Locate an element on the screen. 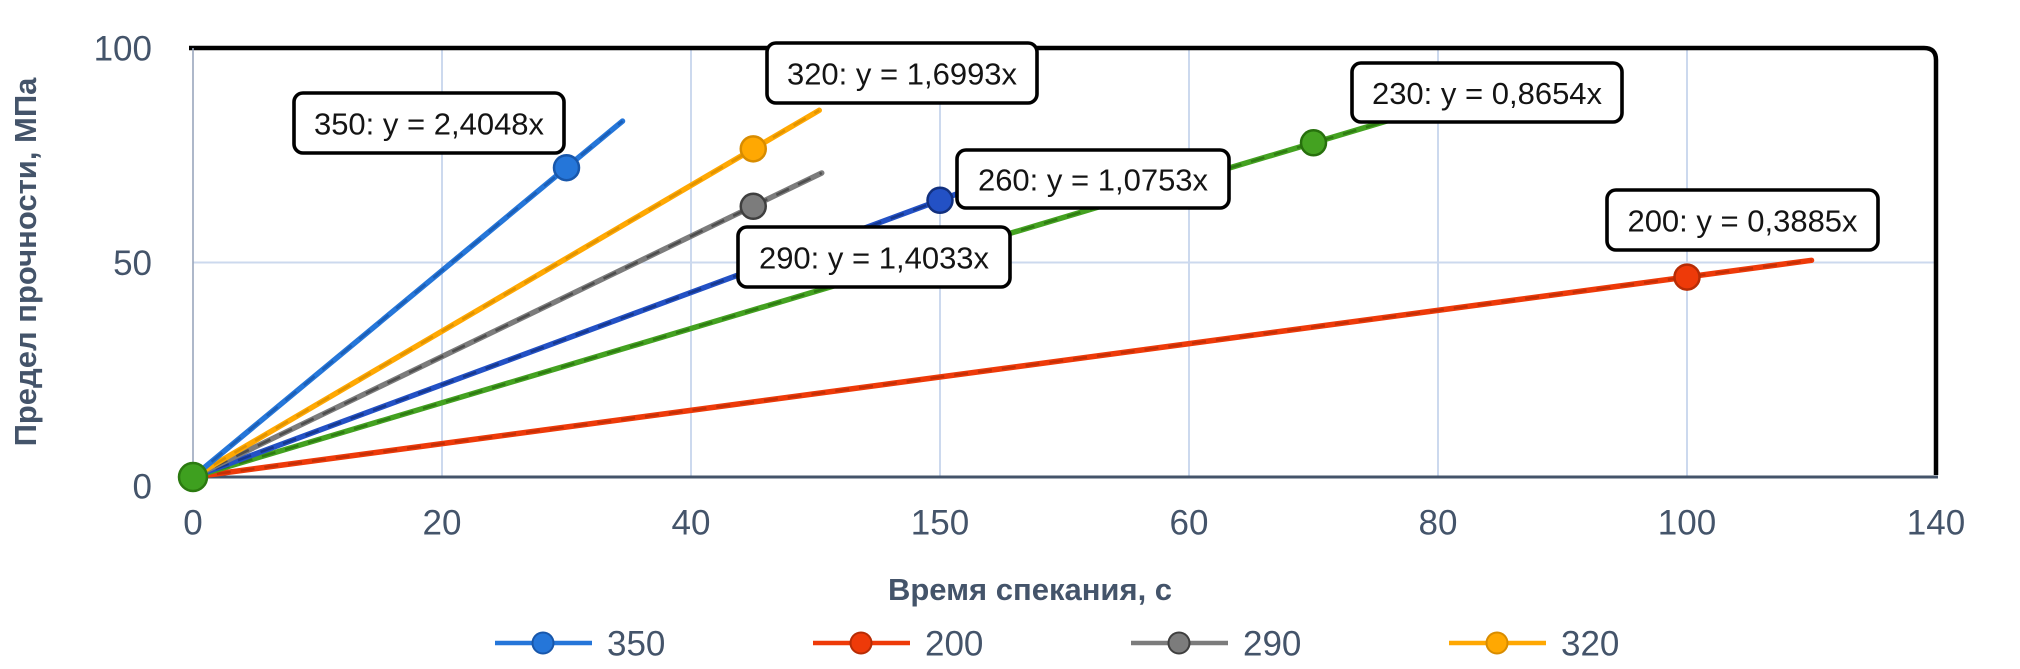  x-tick-label: 80 is located at coordinates (1438, 523).